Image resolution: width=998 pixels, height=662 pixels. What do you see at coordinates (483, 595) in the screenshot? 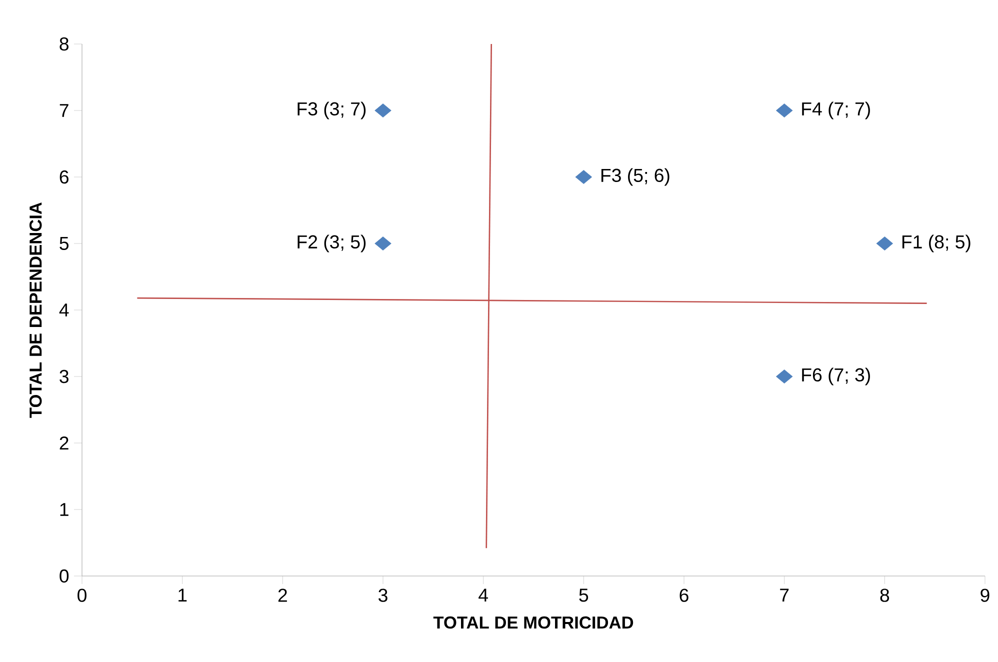
I see `x-tick-label: 4` at bounding box center [483, 595].